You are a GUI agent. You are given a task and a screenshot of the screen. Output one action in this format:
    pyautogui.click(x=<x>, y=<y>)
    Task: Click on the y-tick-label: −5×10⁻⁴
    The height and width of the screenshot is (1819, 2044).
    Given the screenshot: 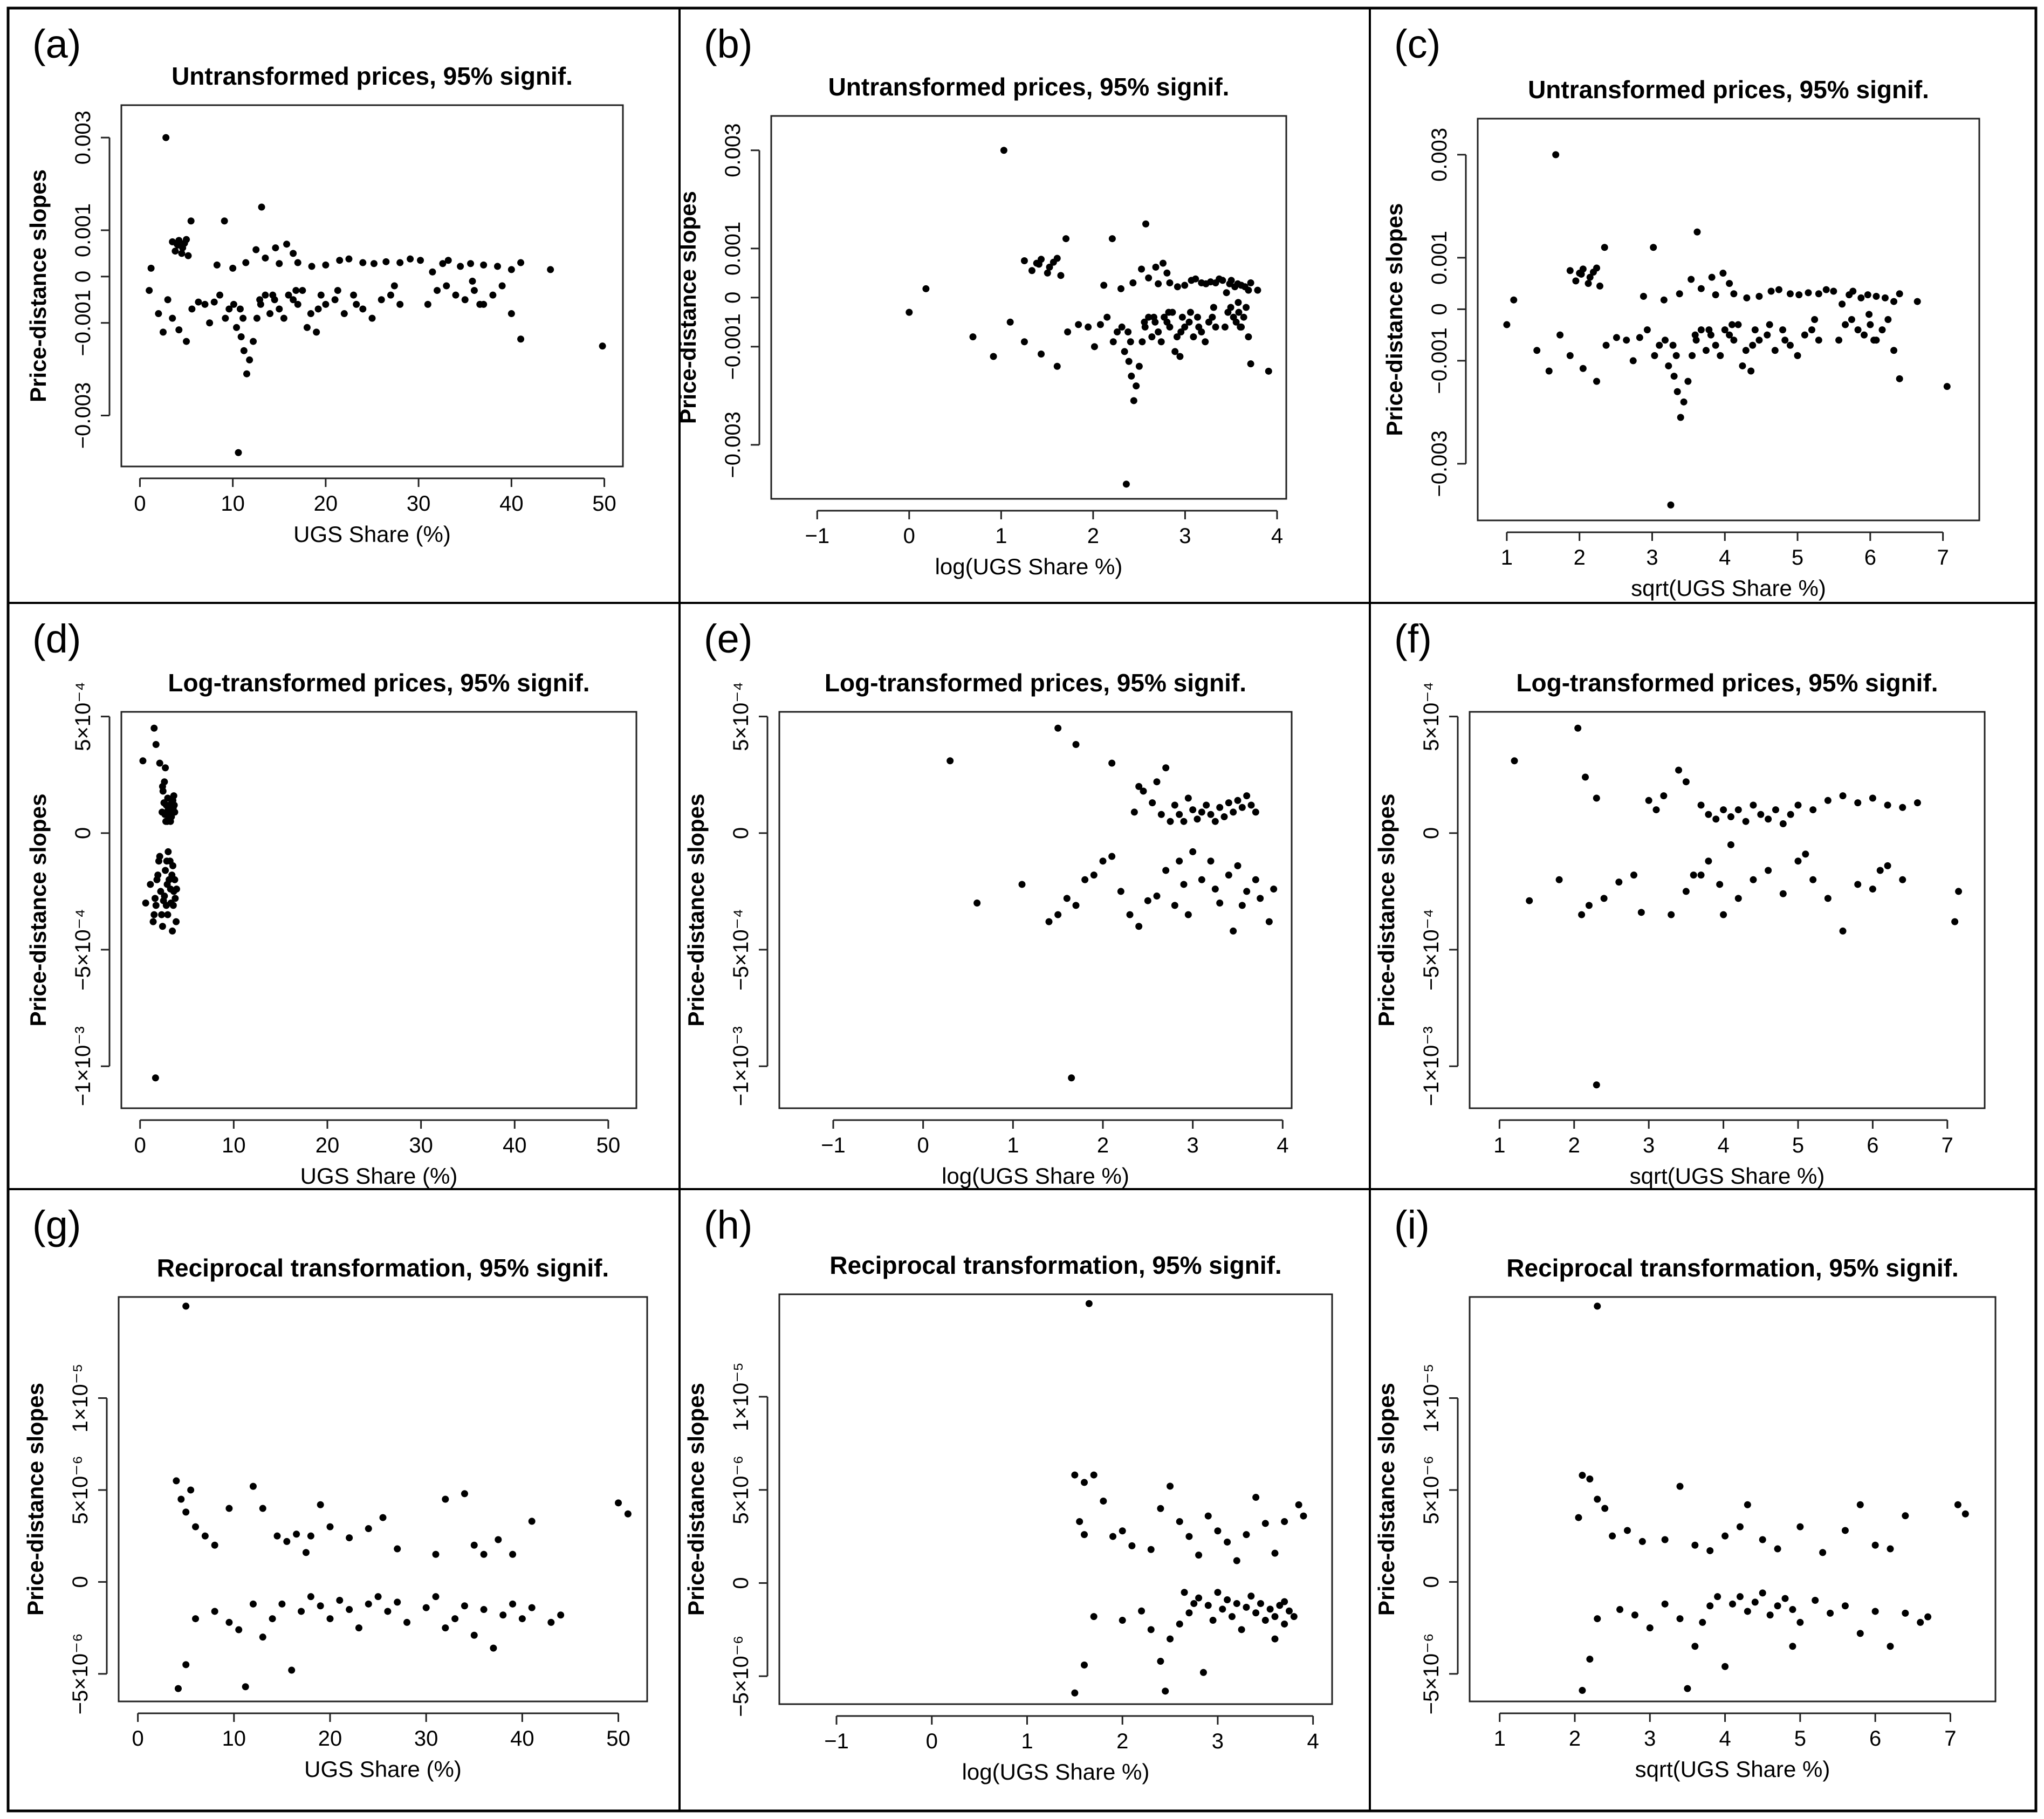 What is the action you would take?
    pyautogui.click(x=83, y=950)
    